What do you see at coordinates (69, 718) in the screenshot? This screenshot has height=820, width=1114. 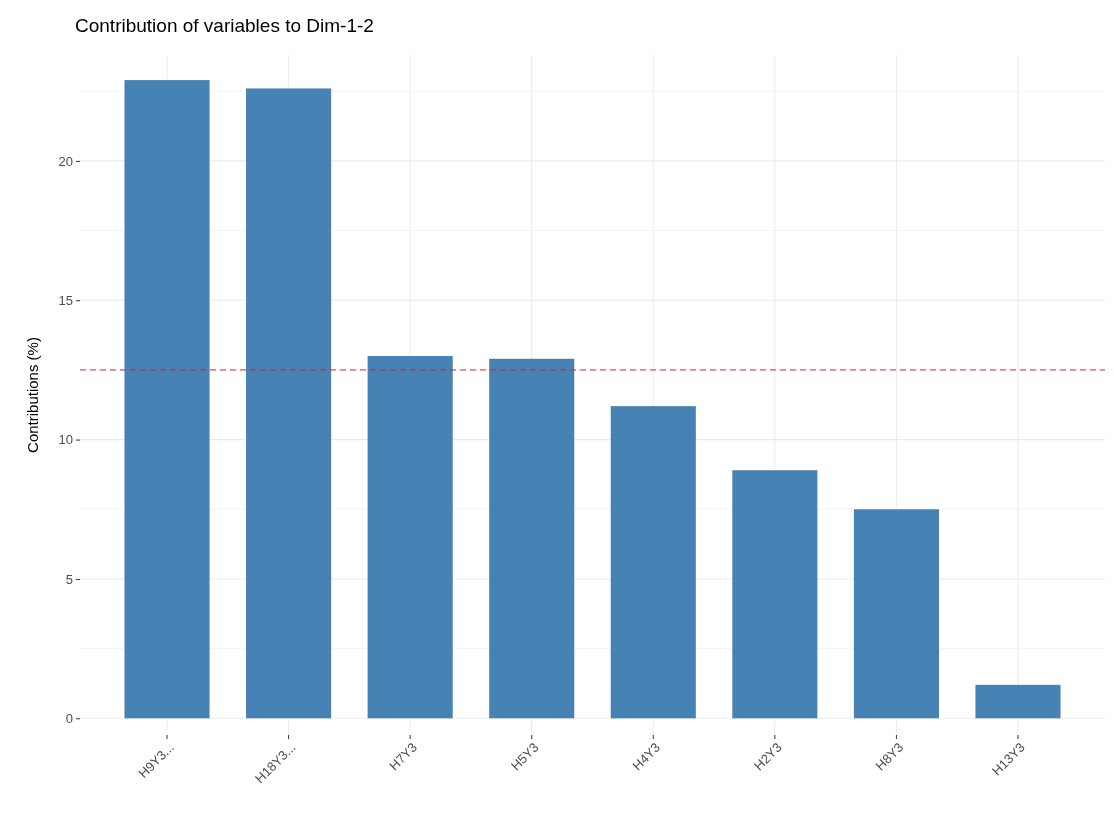 I see `y-tick-label: 0` at bounding box center [69, 718].